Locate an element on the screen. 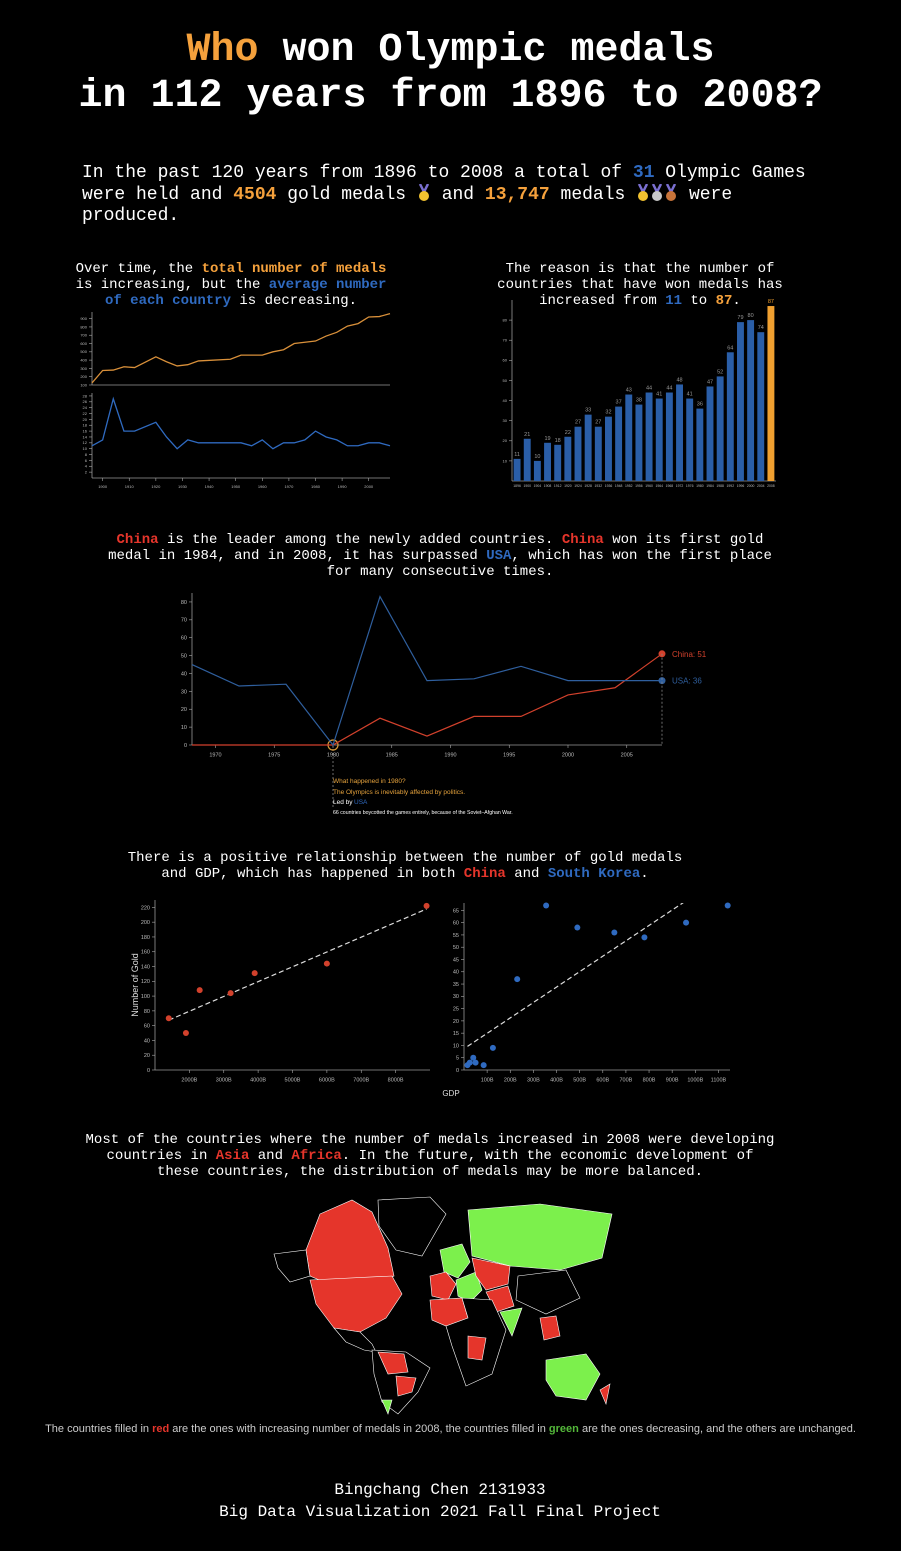 The width and height of the screenshot is (901, 1551). highlight: China is located at coordinates (484, 874).